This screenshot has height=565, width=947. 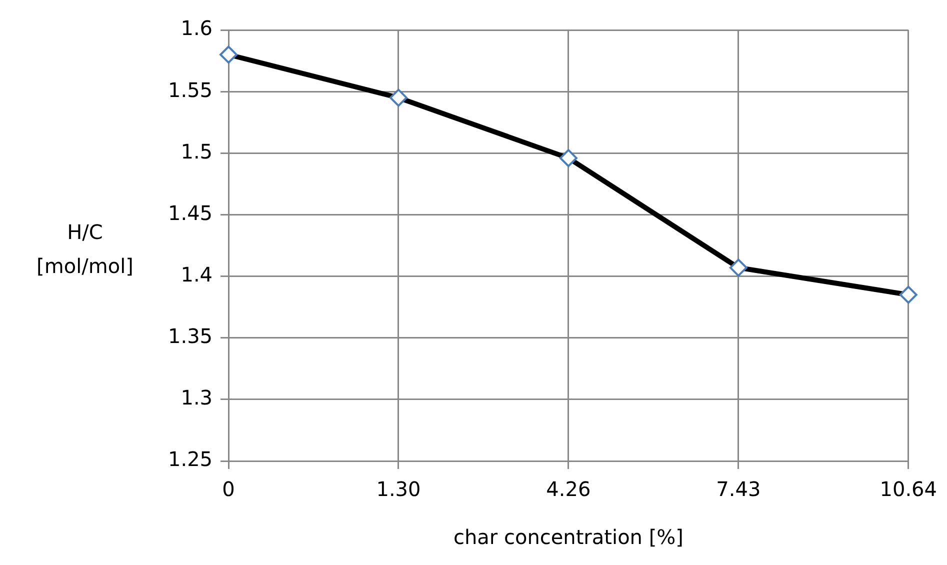 What do you see at coordinates (196, 398) in the screenshot?
I see `y-tick-label: 1.3` at bounding box center [196, 398].